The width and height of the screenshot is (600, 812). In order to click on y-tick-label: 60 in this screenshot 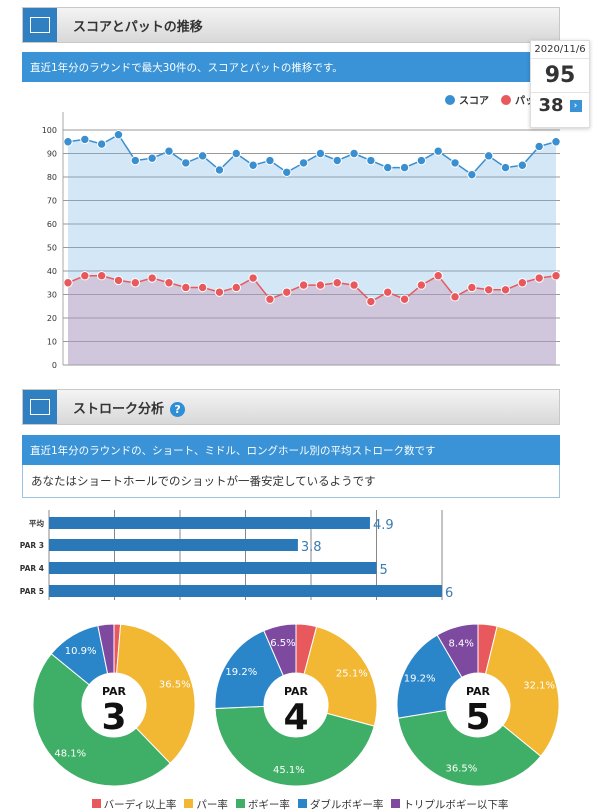, I will do `click(52, 224)`.